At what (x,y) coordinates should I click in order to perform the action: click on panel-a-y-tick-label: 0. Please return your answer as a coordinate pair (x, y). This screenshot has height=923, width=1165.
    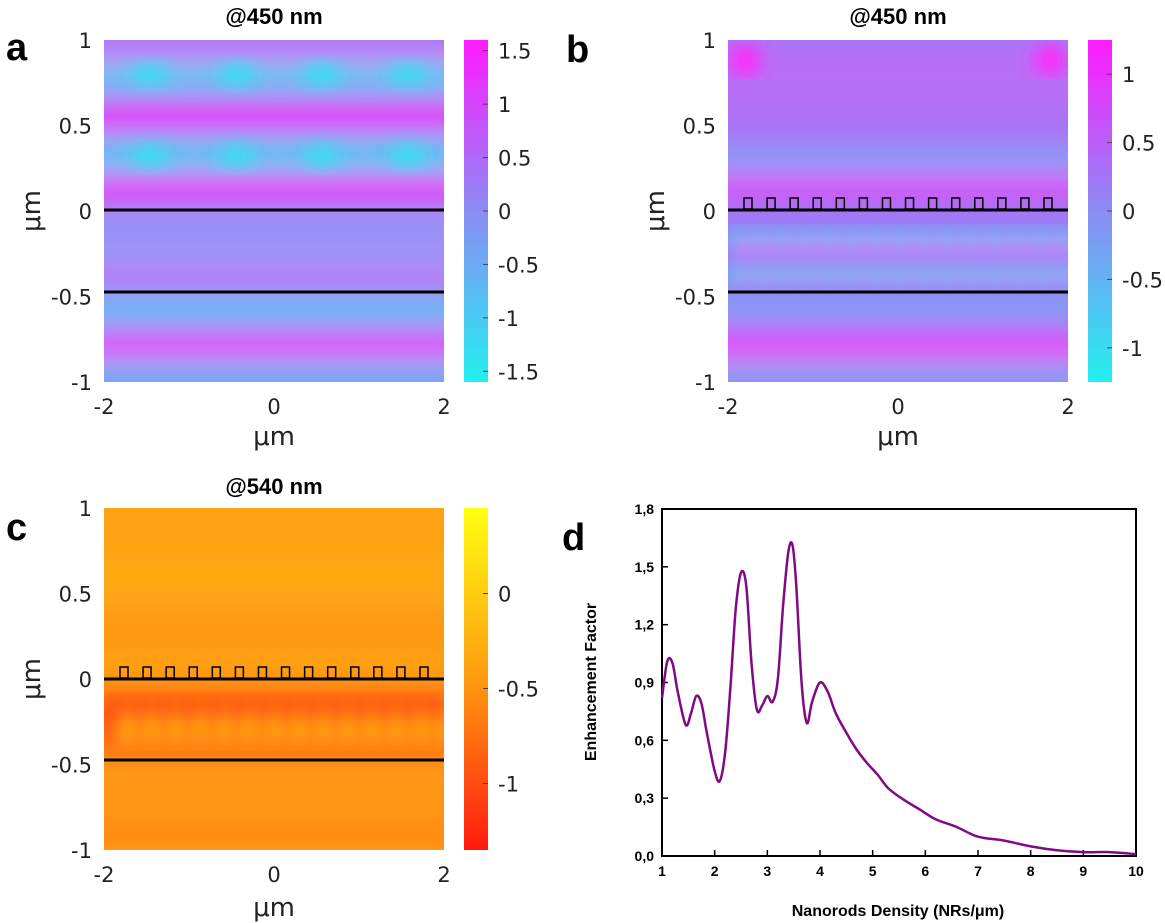
    Looking at the image, I should click on (85, 212).